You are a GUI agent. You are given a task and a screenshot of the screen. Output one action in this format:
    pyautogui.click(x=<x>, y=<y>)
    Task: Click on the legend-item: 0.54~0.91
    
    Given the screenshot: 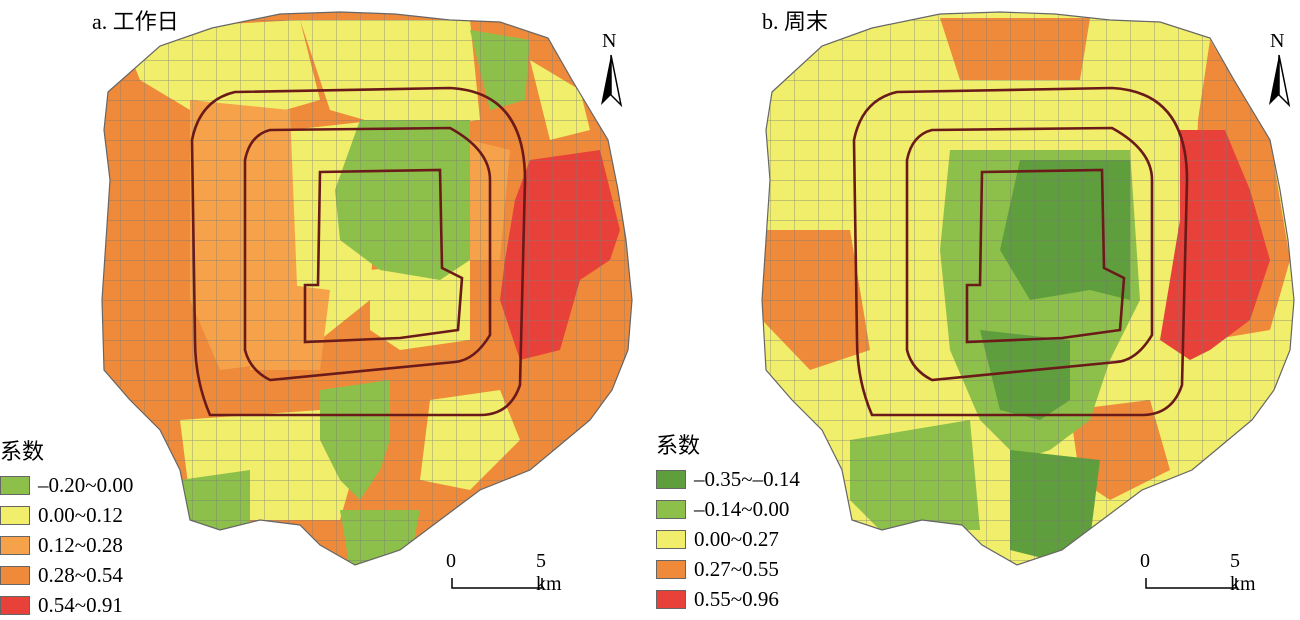 What is the action you would take?
    pyautogui.click(x=66, y=605)
    